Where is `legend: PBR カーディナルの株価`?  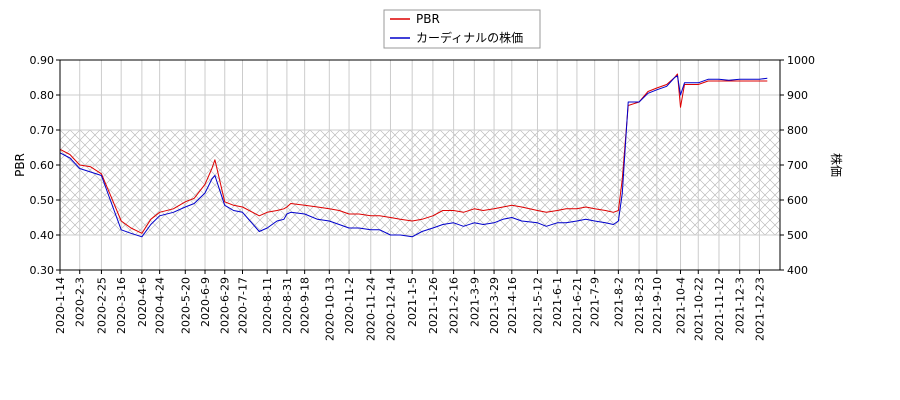
legend: PBR カーディナルの株価 is located at coordinates (462, 29).